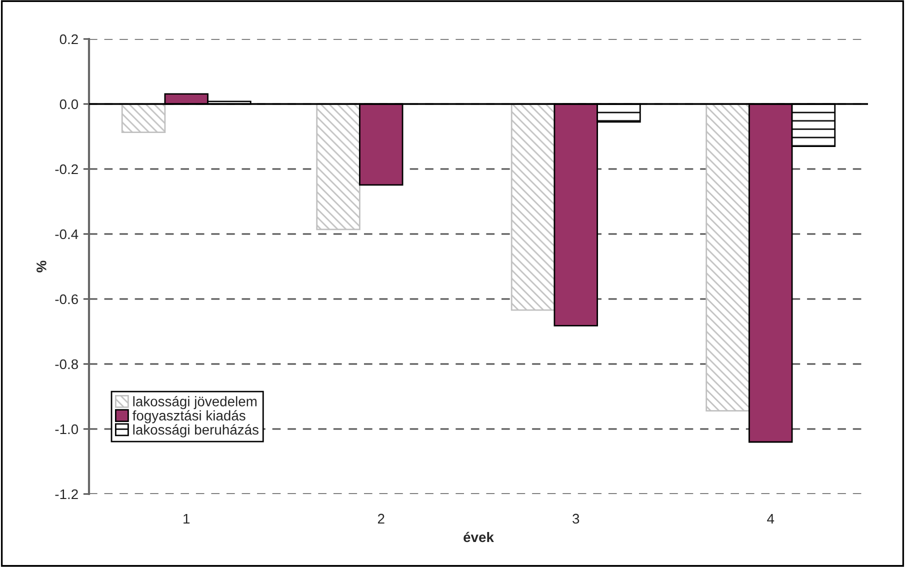  Describe the element at coordinates (69, 39) in the screenshot. I see `y-tick-label: 0.2` at that location.